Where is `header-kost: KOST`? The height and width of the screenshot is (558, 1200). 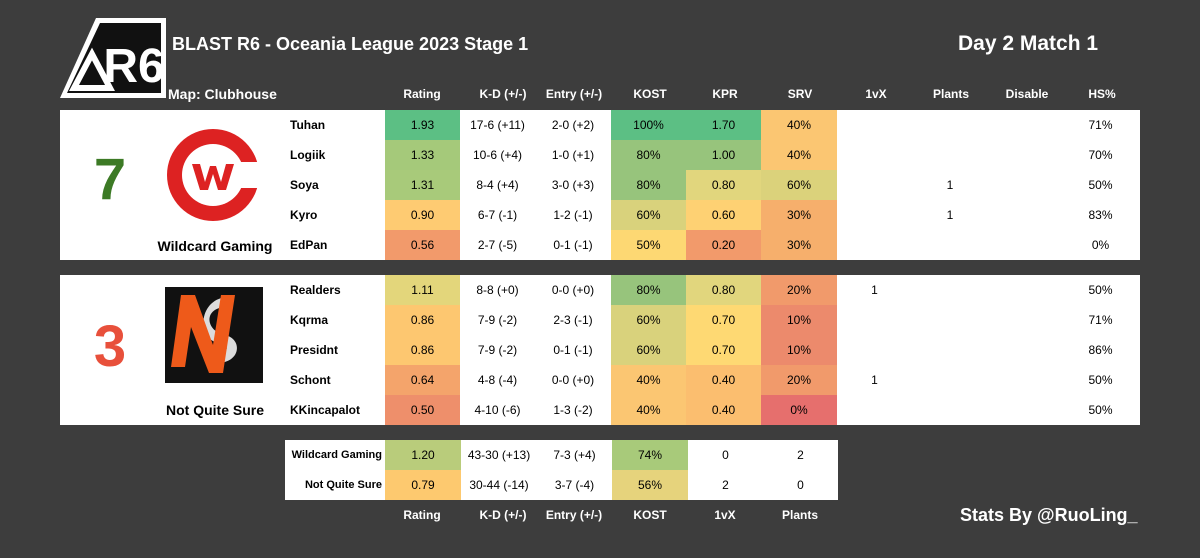
header-kost: KOST is located at coordinates (650, 94).